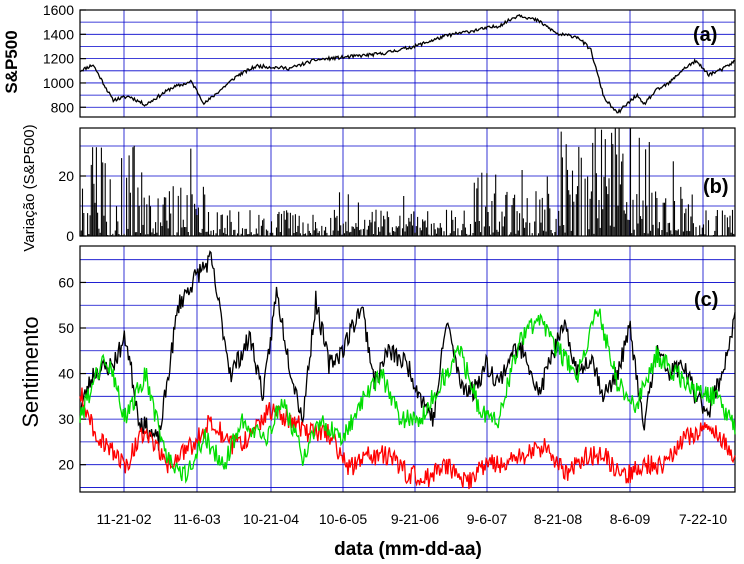  I want to click on xtick-label: 8-21-08, so click(558, 519).